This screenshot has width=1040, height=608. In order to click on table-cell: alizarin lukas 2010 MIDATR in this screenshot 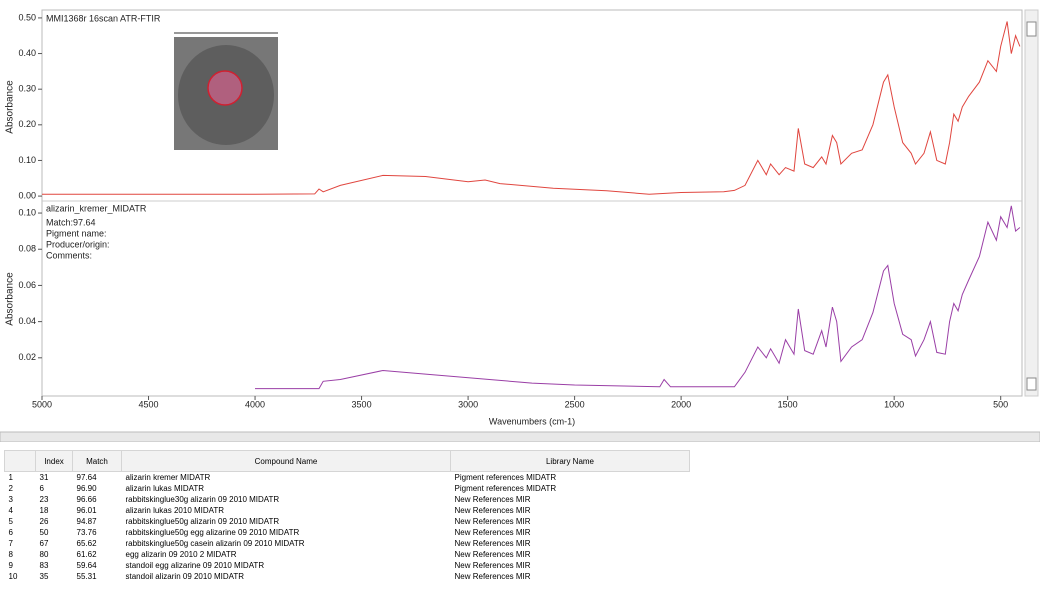, I will do `click(175, 510)`.